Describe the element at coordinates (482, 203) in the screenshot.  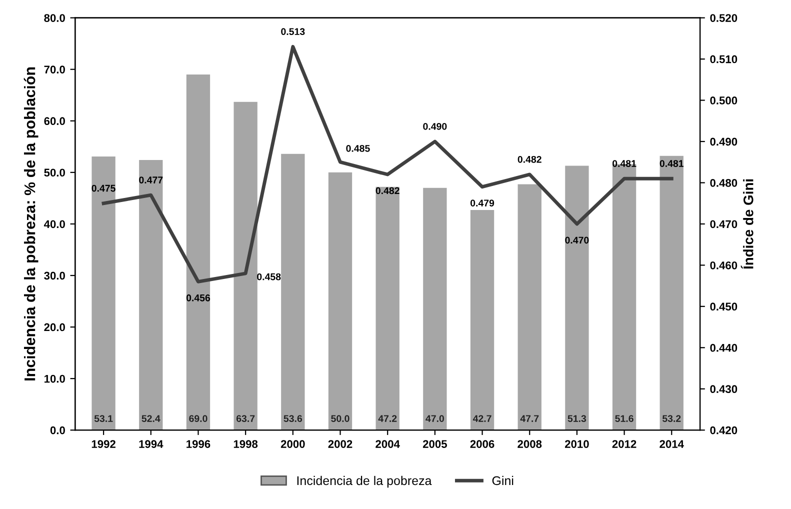
I see `data-label: 0.479` at that location.